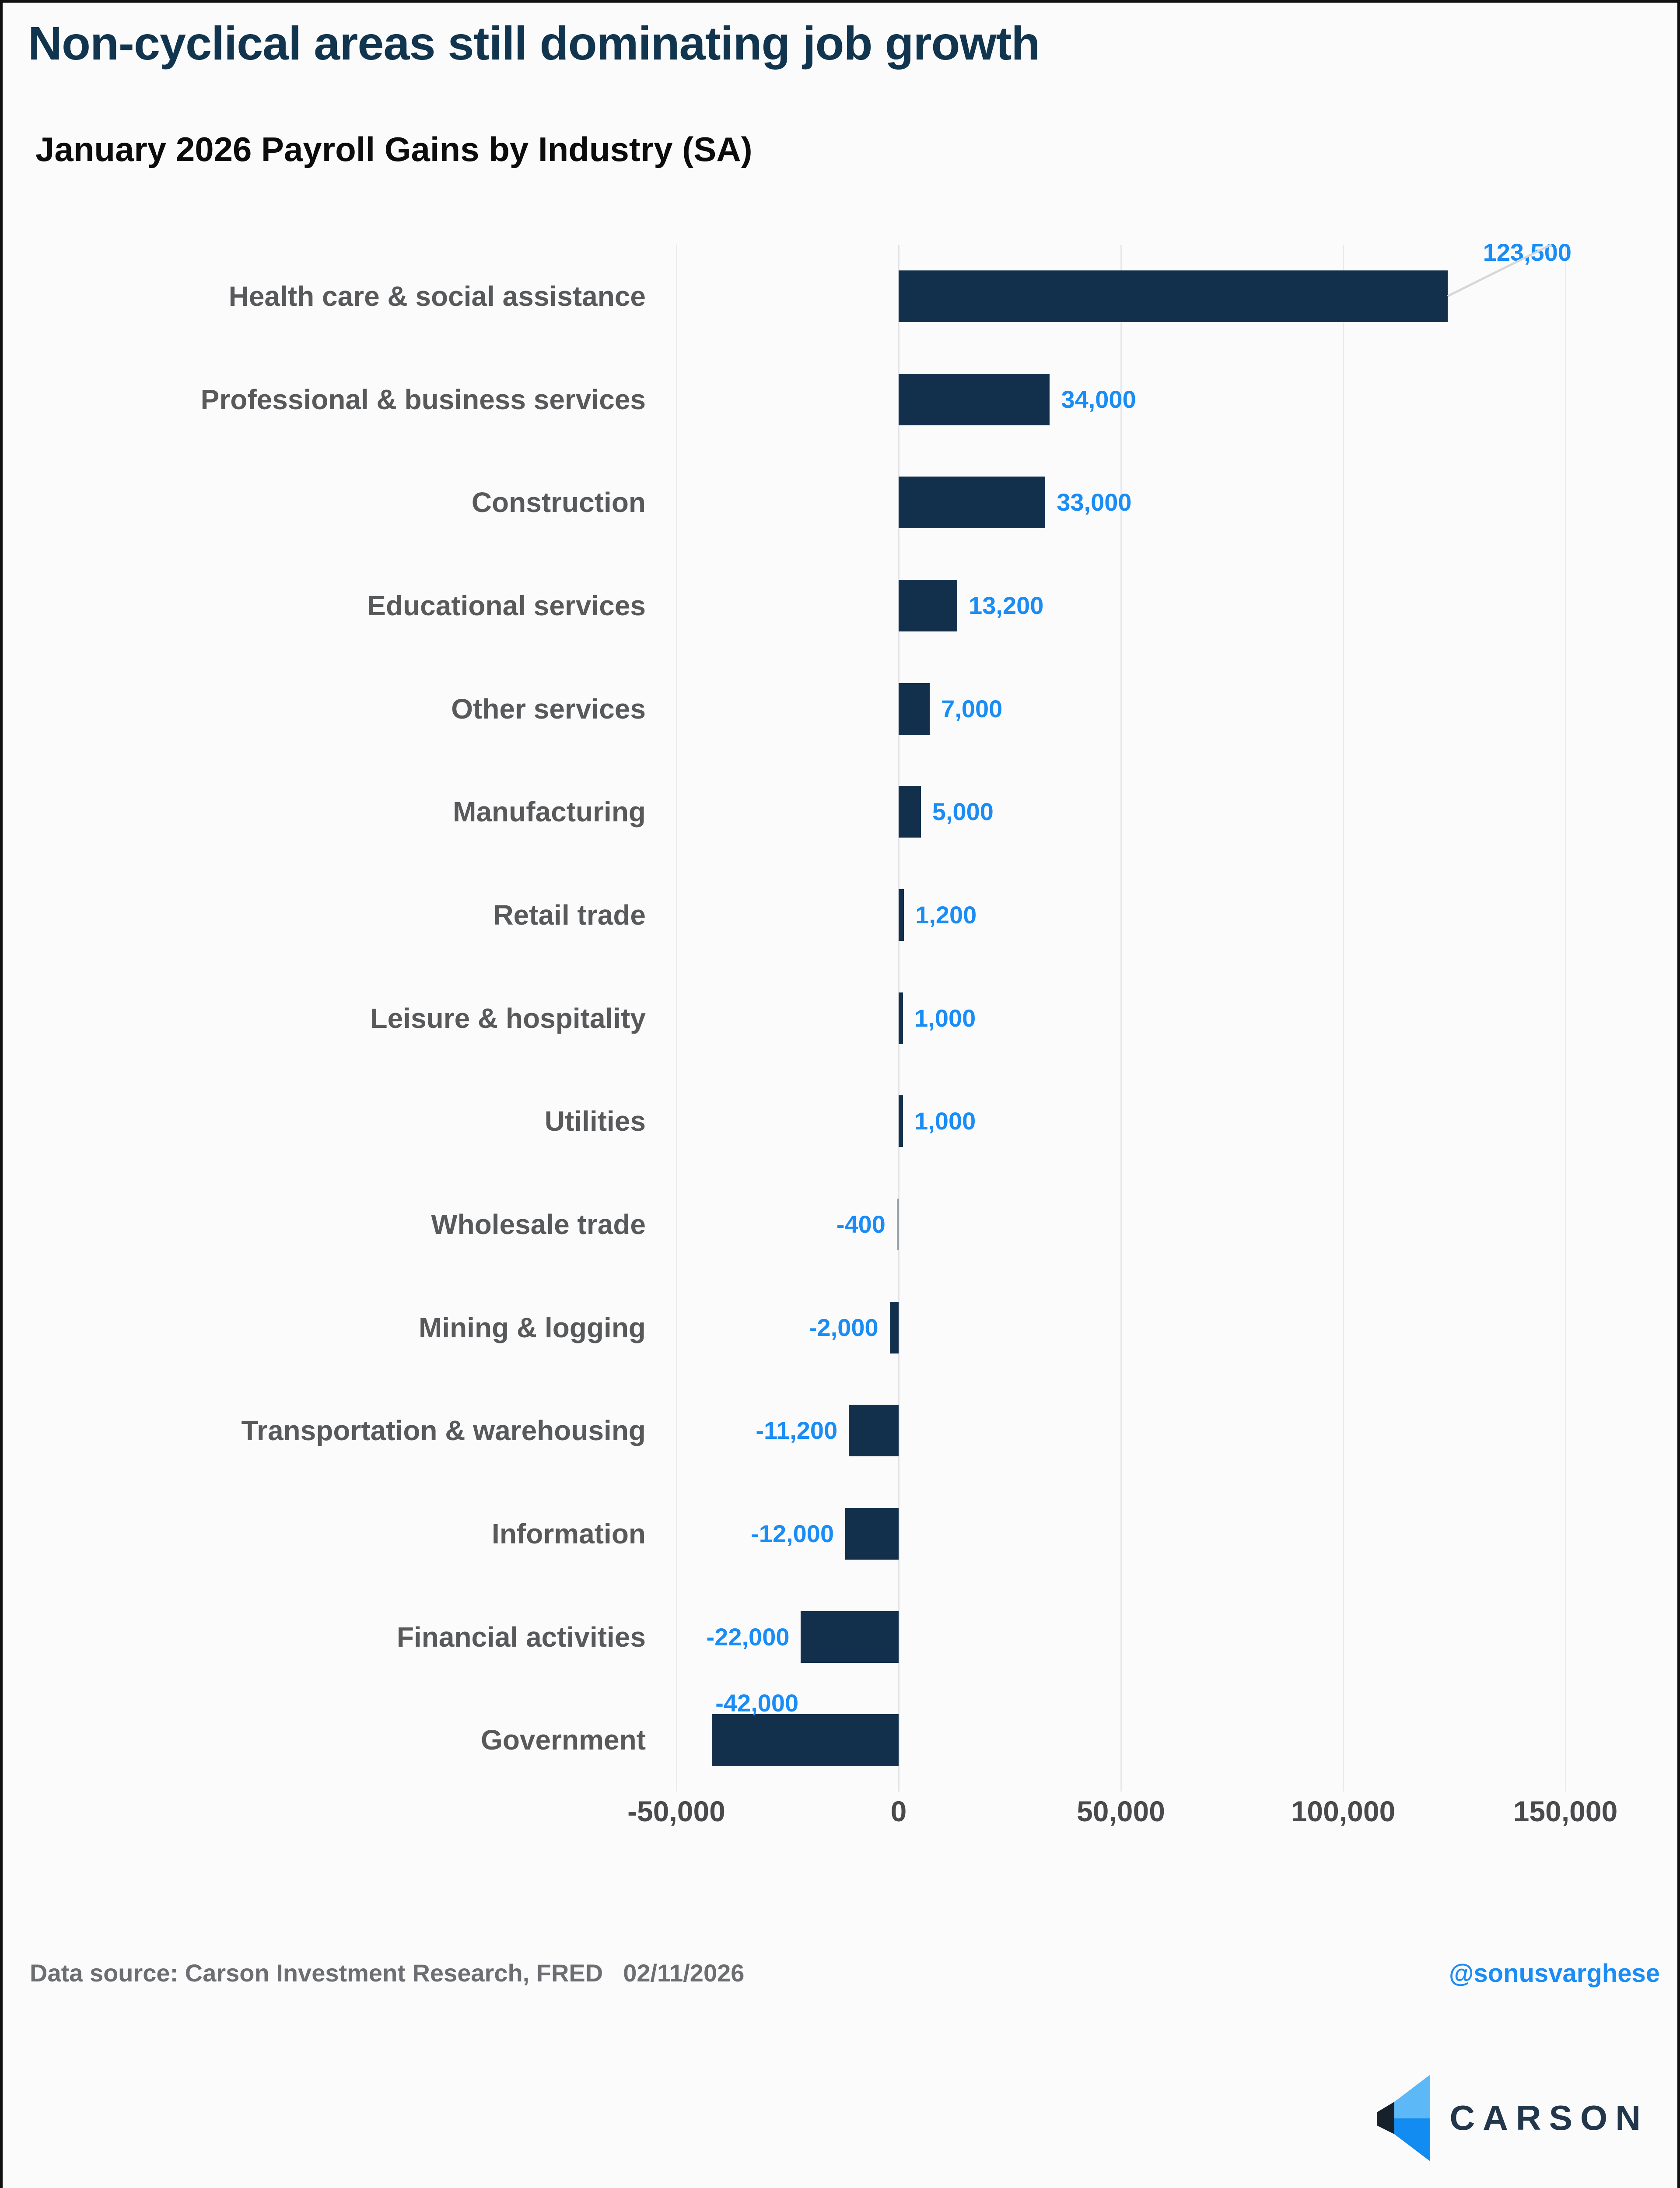 Image resolution: width=1680 pixels, height=2188 pixels. Describe the element at coordinates (843, 1327) in the screenshot. I see `bar-value-label: -2,000` at that location.